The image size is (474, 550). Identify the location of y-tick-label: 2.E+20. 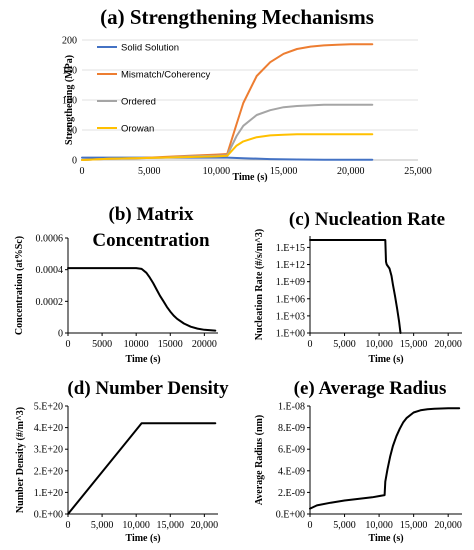
(48, 471).